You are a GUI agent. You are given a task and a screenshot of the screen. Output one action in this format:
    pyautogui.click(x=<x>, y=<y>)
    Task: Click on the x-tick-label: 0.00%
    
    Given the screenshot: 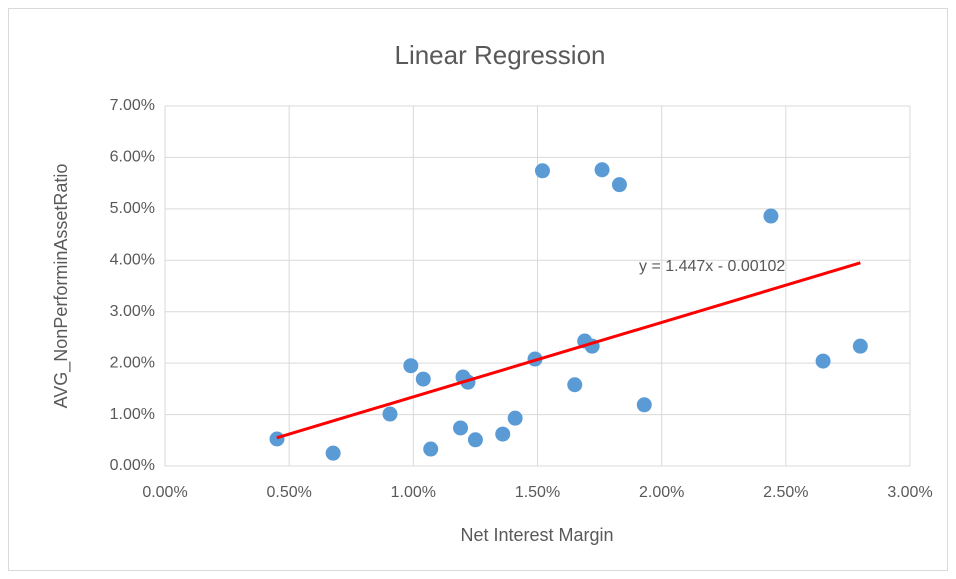 What is the action you would take?
    pyautogui.click(x=164, y=492)
    